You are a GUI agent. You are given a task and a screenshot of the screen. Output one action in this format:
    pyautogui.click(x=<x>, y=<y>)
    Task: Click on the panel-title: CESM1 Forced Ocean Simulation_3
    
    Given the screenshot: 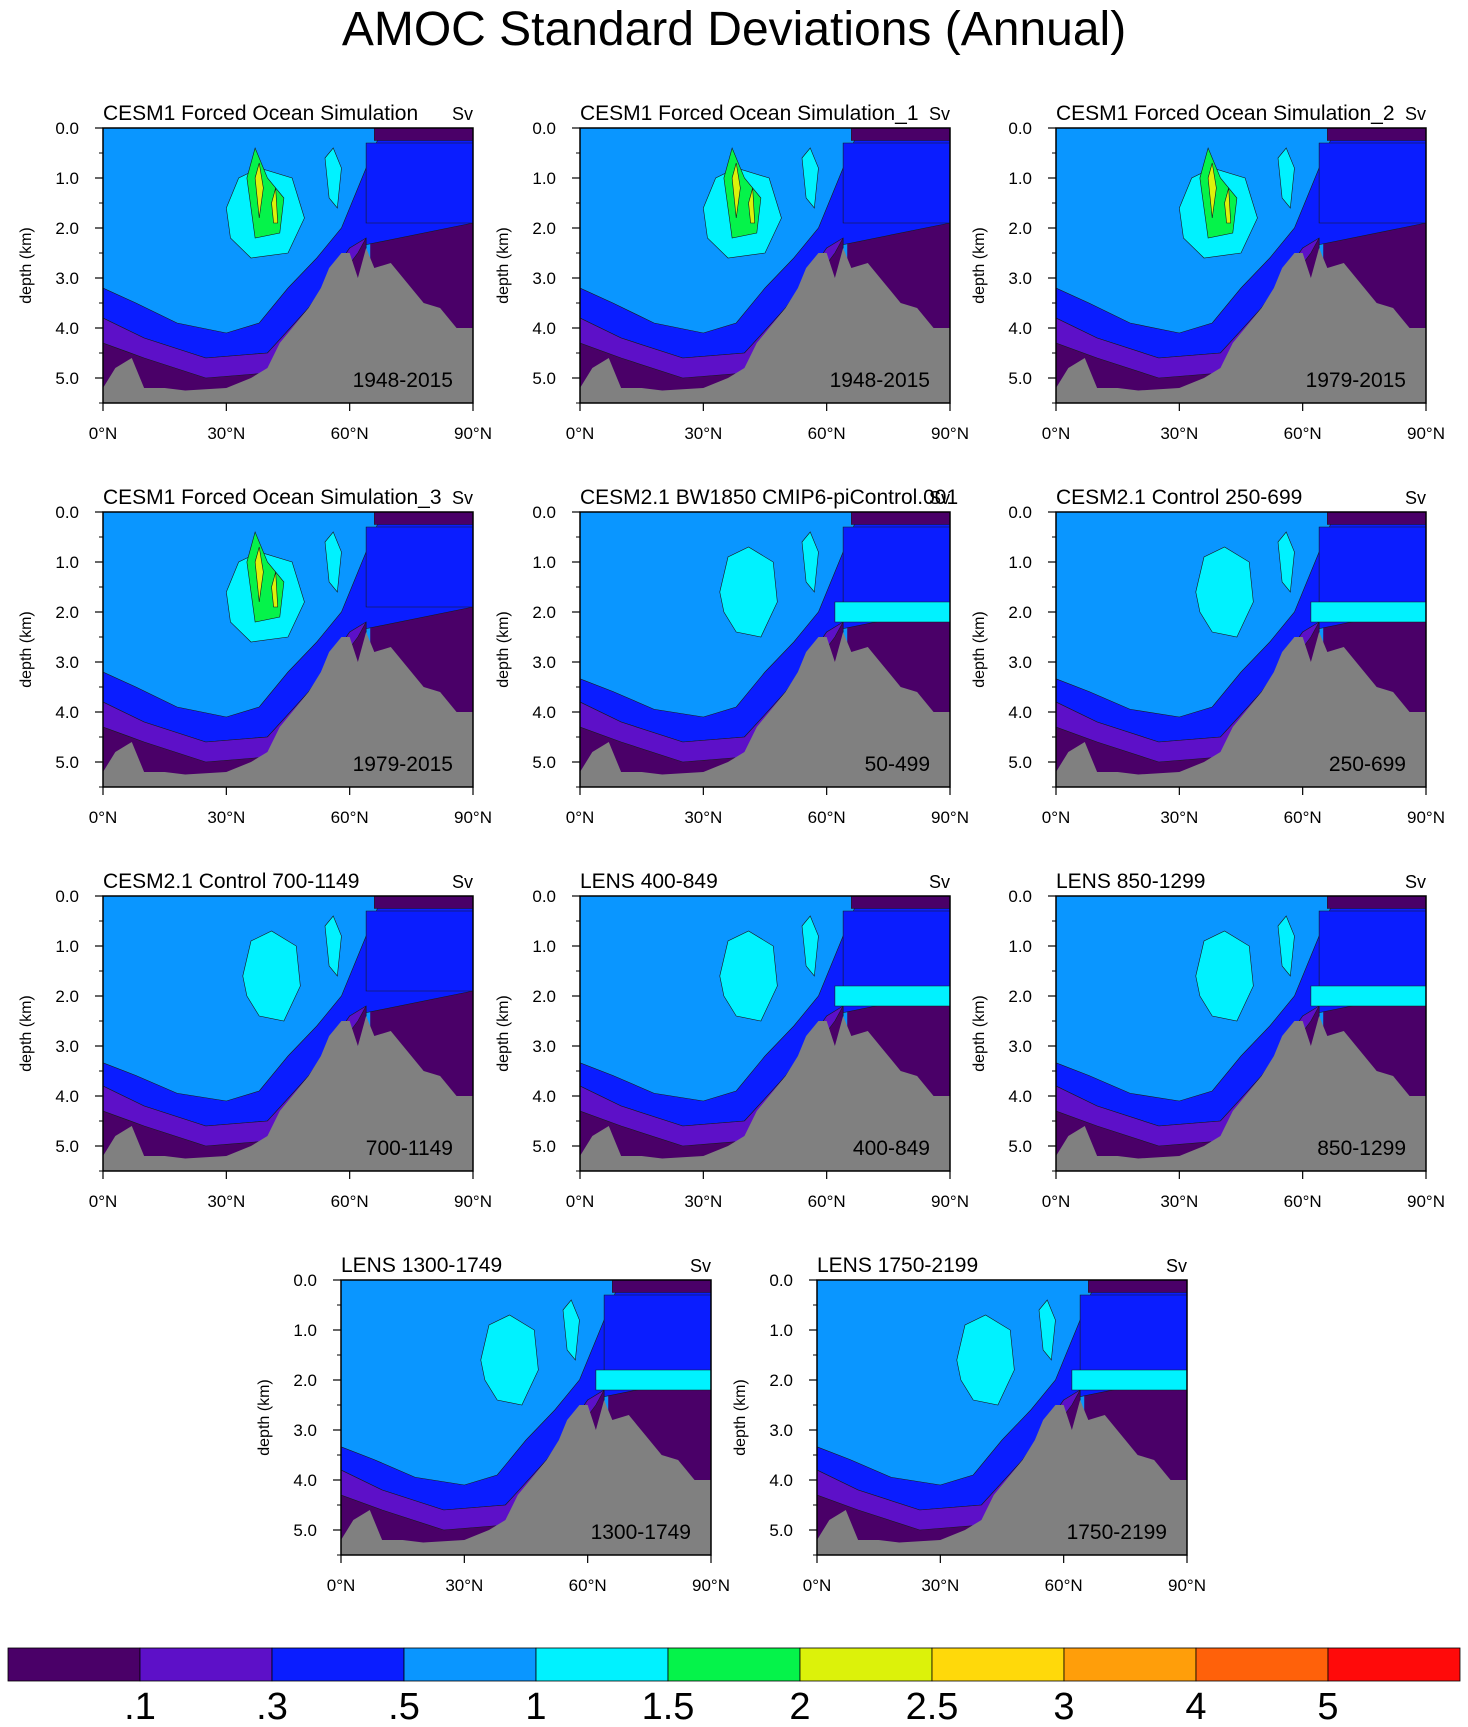 What is the action you would take?
    pyautogui.click(x=272, y=497)
    